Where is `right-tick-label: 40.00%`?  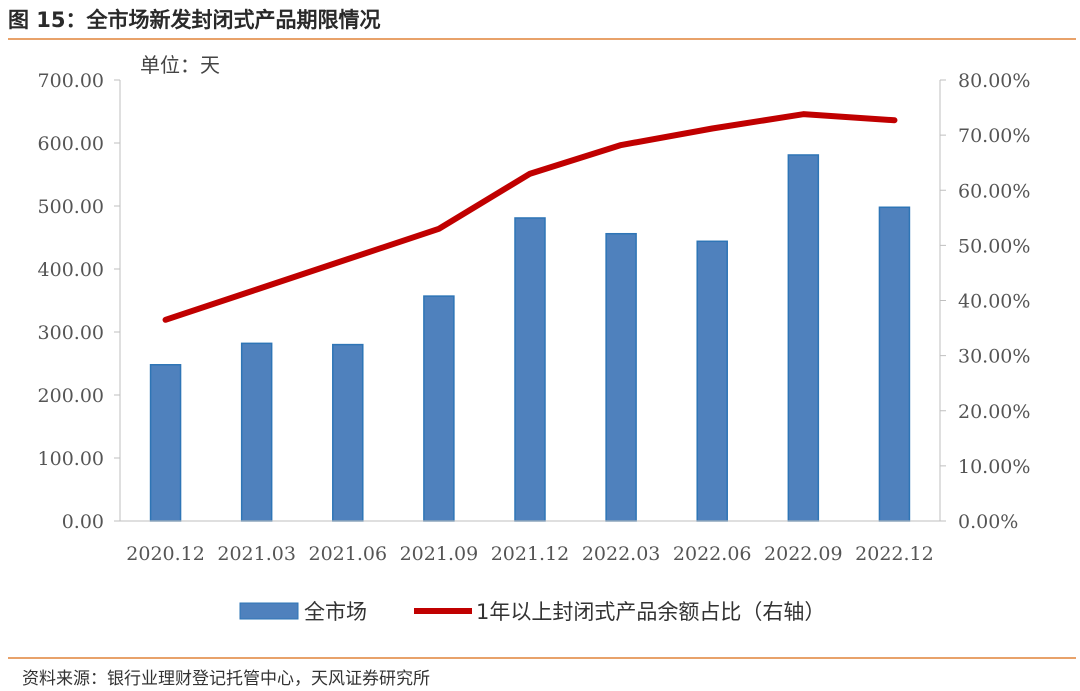 right-tick-label: 40.00% is located at coordinates (994, 302).